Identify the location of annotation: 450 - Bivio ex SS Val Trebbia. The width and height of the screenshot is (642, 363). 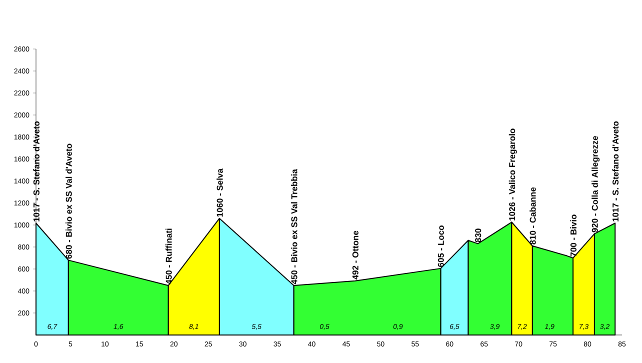
(294, 226).